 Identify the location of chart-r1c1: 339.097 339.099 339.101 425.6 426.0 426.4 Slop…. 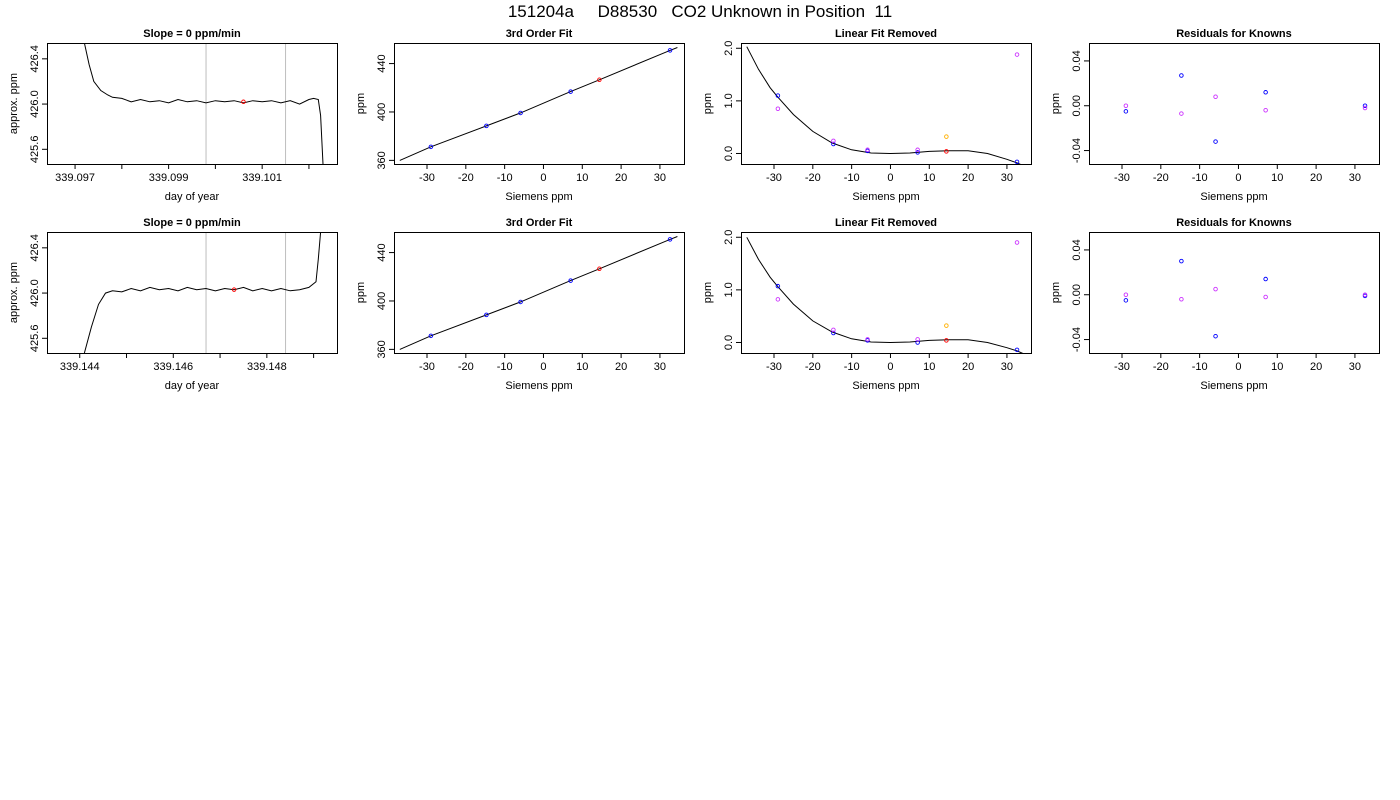
(173, 115).